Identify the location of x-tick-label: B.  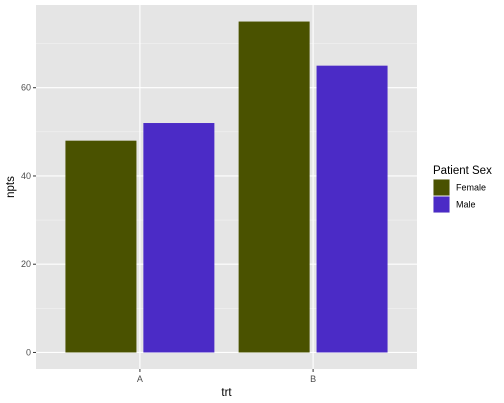
(313, 379).